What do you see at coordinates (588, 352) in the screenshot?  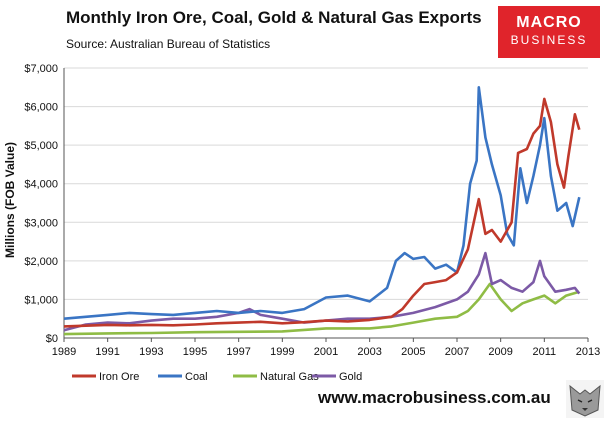 I see `x-tick-label: 2013` at bounding box center [588, 352].